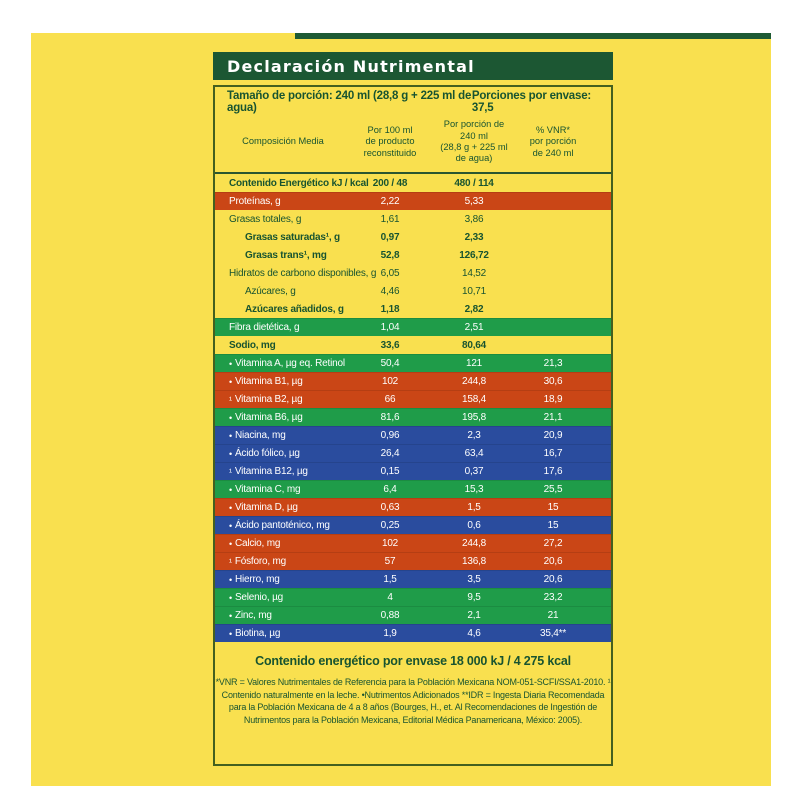 This screenshot has height=800, width=800. I want to click on nutrient-name: • Vitamina D, µg, so click(283, 507).